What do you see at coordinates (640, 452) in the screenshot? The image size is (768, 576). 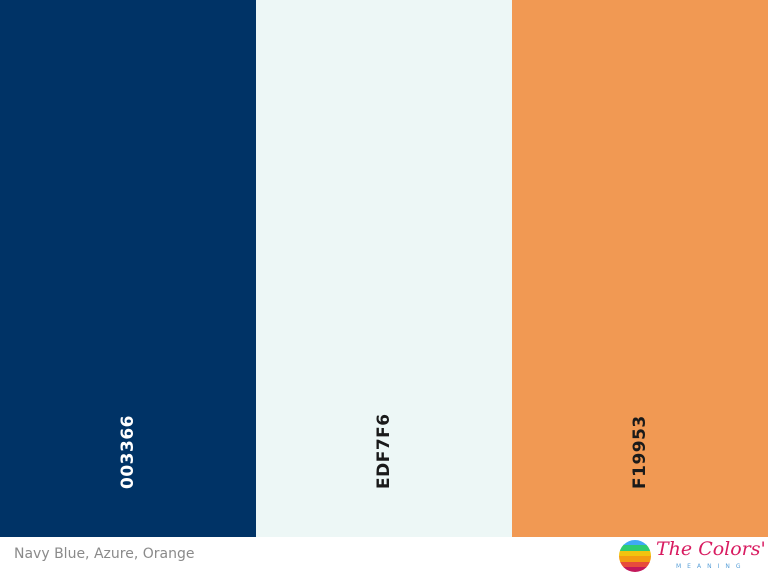 I see `hex-label: F19953` at bounding box center [640, 452].